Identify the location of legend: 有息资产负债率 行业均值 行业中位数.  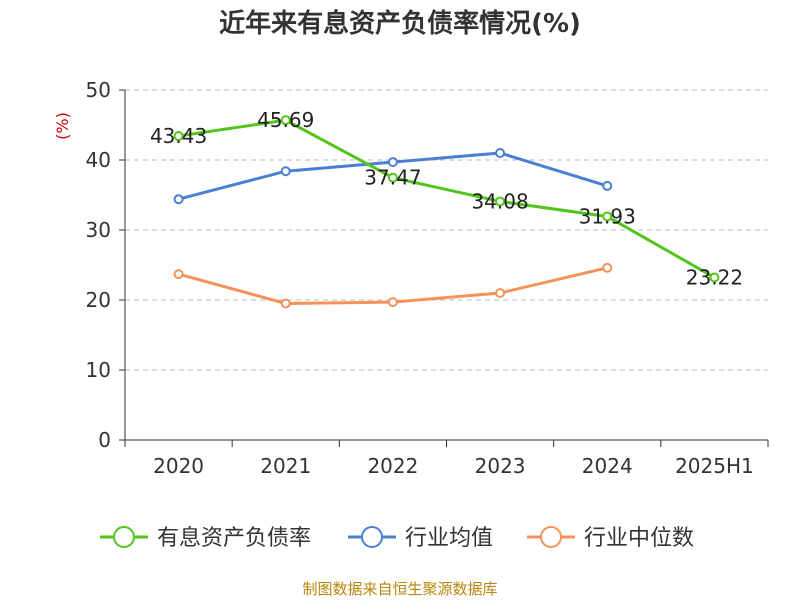
(397, 538).